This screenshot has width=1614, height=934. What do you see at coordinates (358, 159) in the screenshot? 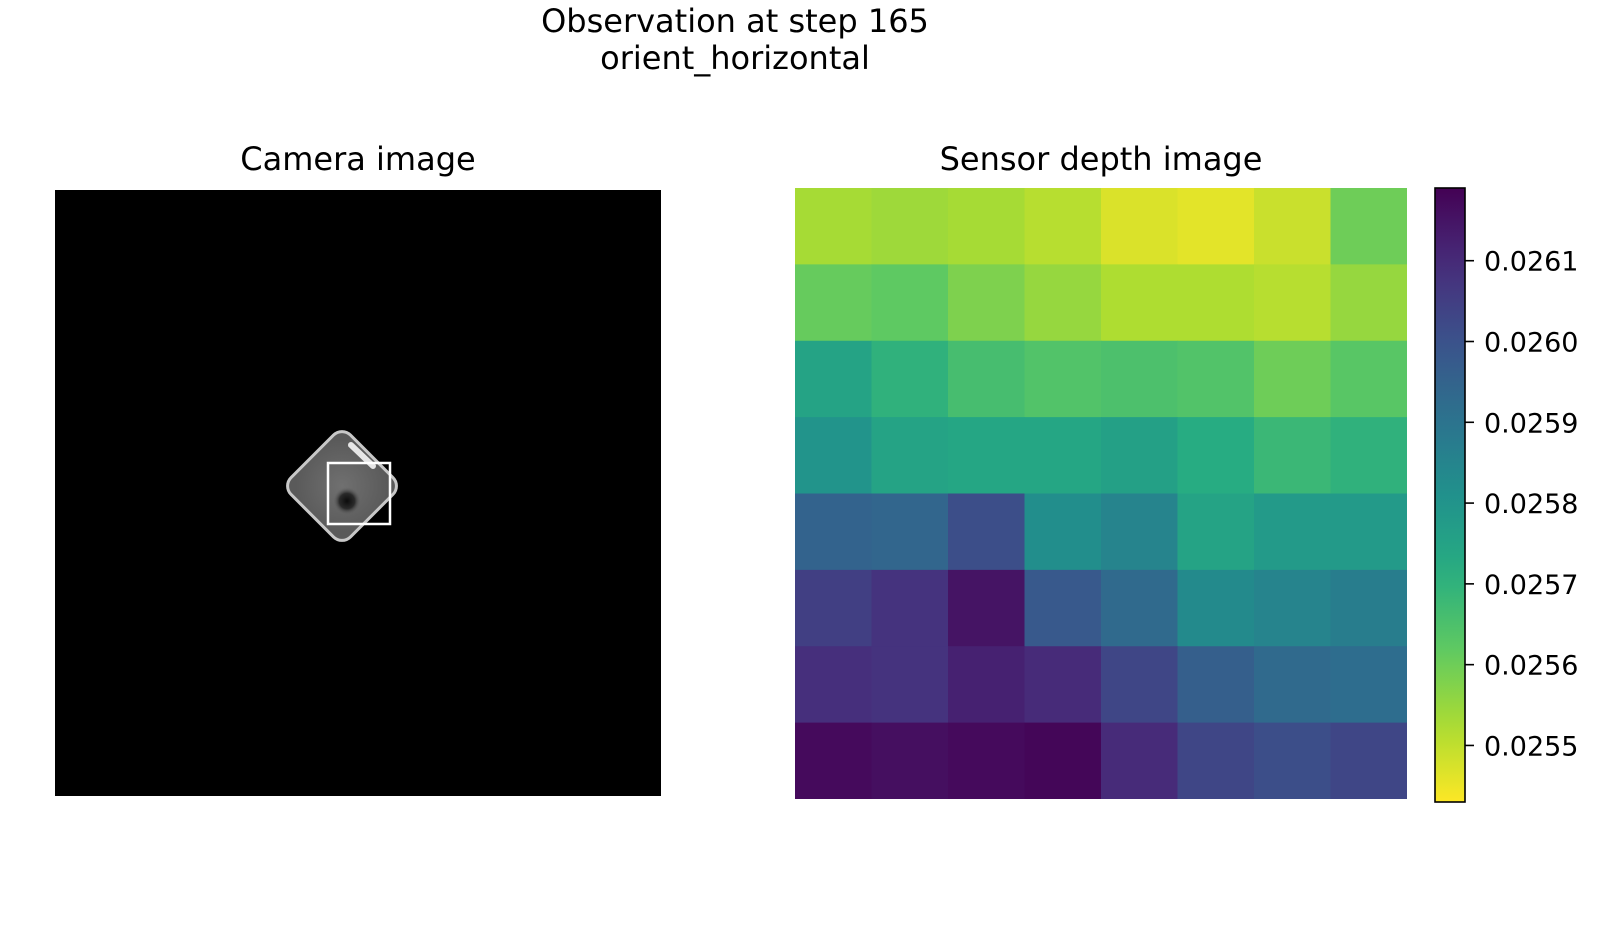
I see `camera-image-title: Camera image` at bounding box center [358, 159].